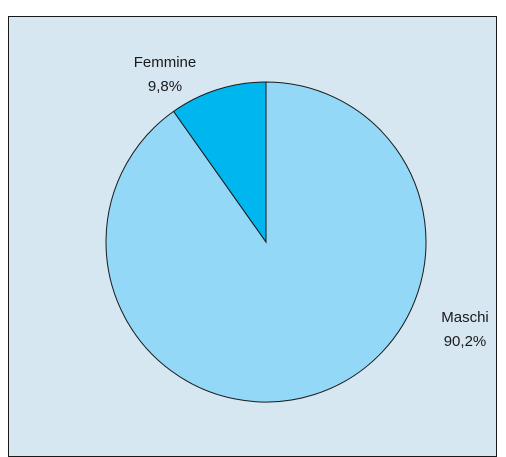 Image resolution: width=506 pixels, height=457 pixels. I want to click on slice-label-maschi-percent: 90,2%, so click(465, 341).